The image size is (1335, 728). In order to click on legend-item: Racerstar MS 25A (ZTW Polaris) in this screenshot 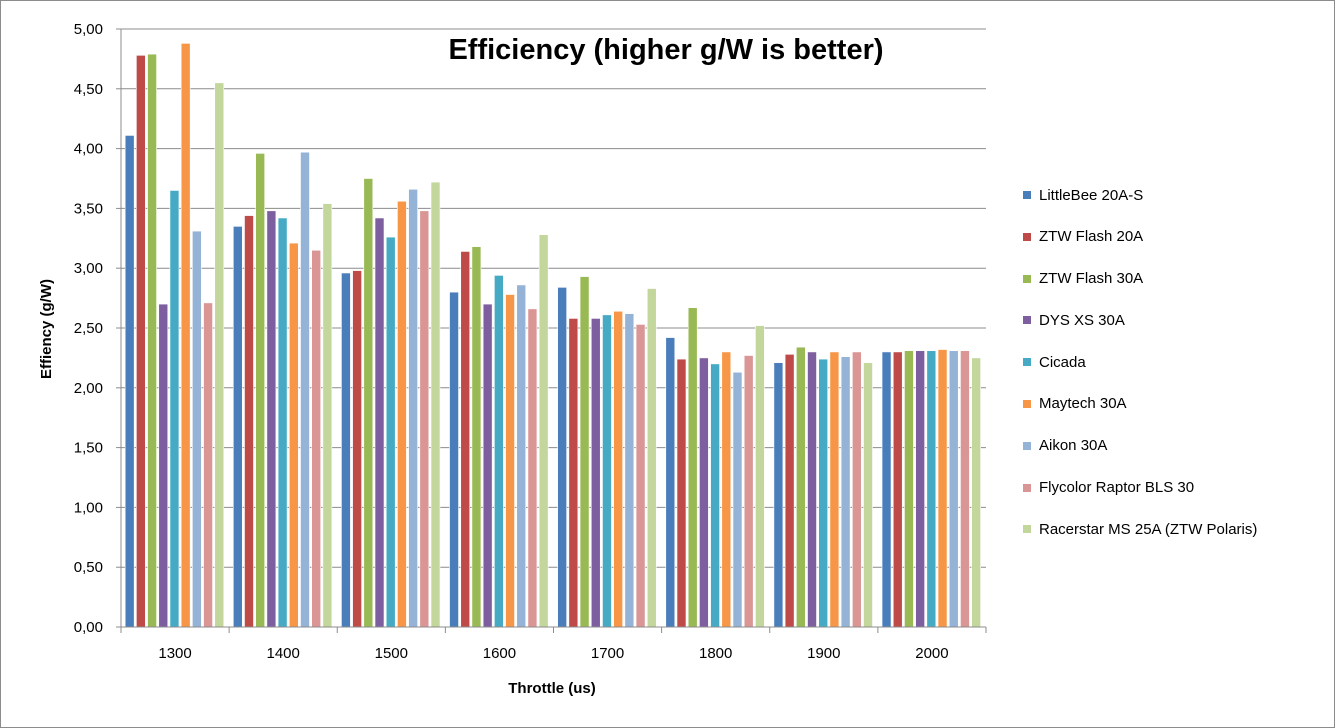, I will do `click(1173, 529)`.